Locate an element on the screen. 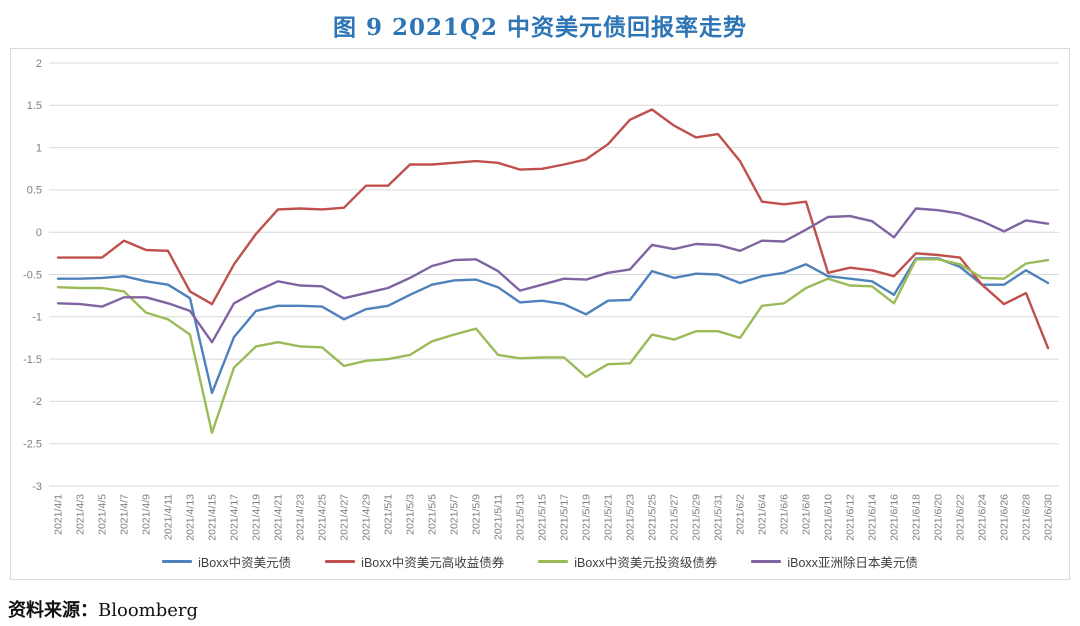  y-tick-label: -0.5 is located at coordinates (32, 275).